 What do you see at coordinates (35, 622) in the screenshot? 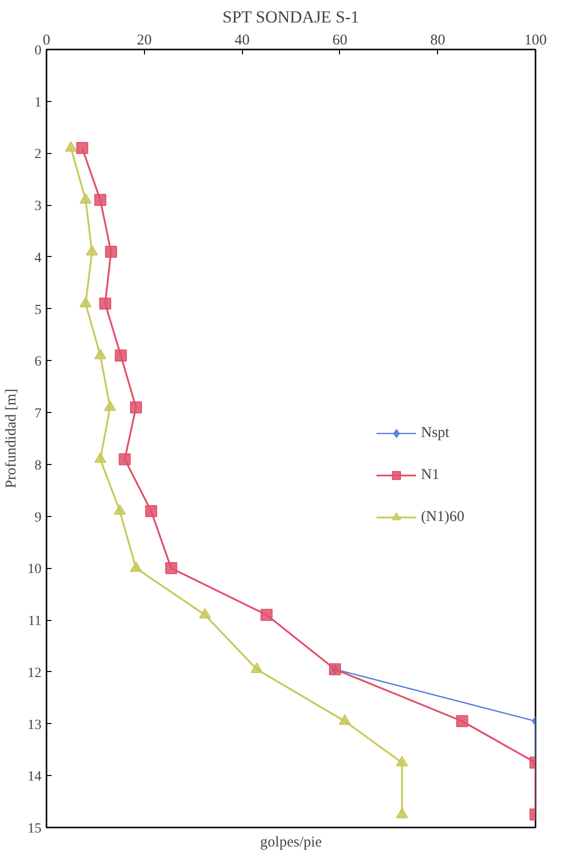
I see `y-tick-label: 11` at bounding box center [35, 622].